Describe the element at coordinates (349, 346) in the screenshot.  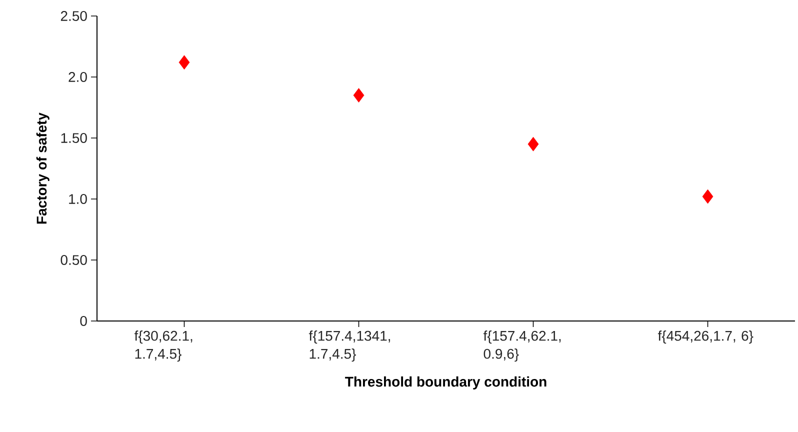
I see `x-tick-label: f{157.4,1341, 1.7,4.5}` at that location.